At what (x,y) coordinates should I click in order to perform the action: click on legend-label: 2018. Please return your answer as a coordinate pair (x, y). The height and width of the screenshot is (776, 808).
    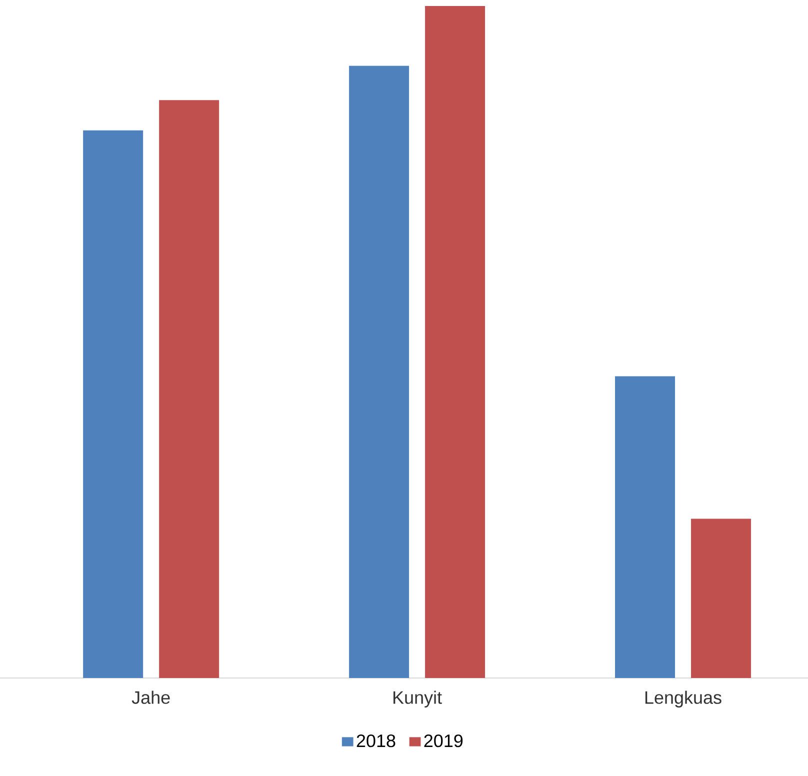
    Looking at the image, I should click on (376, 741).